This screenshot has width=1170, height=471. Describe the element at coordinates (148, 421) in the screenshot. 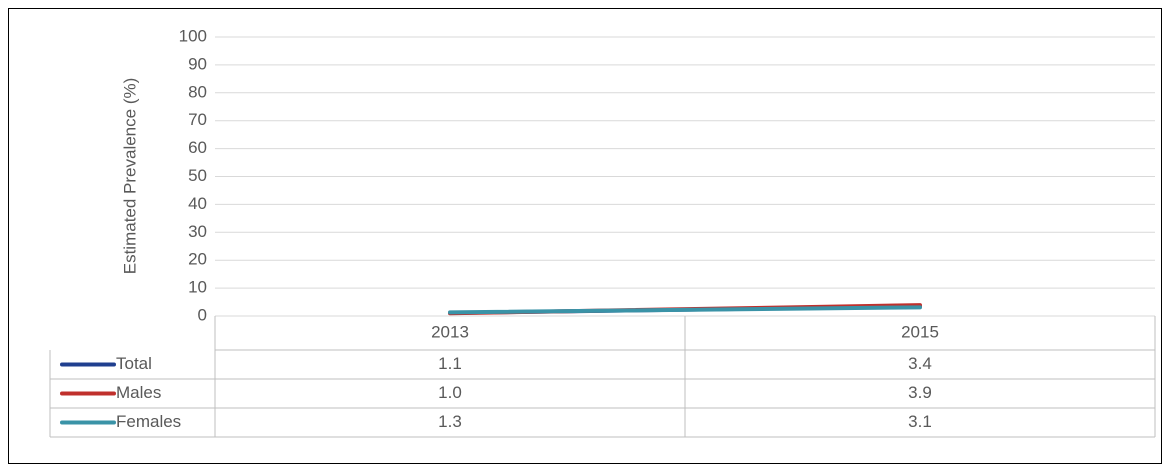

I see `legend-label: Females` at that location.